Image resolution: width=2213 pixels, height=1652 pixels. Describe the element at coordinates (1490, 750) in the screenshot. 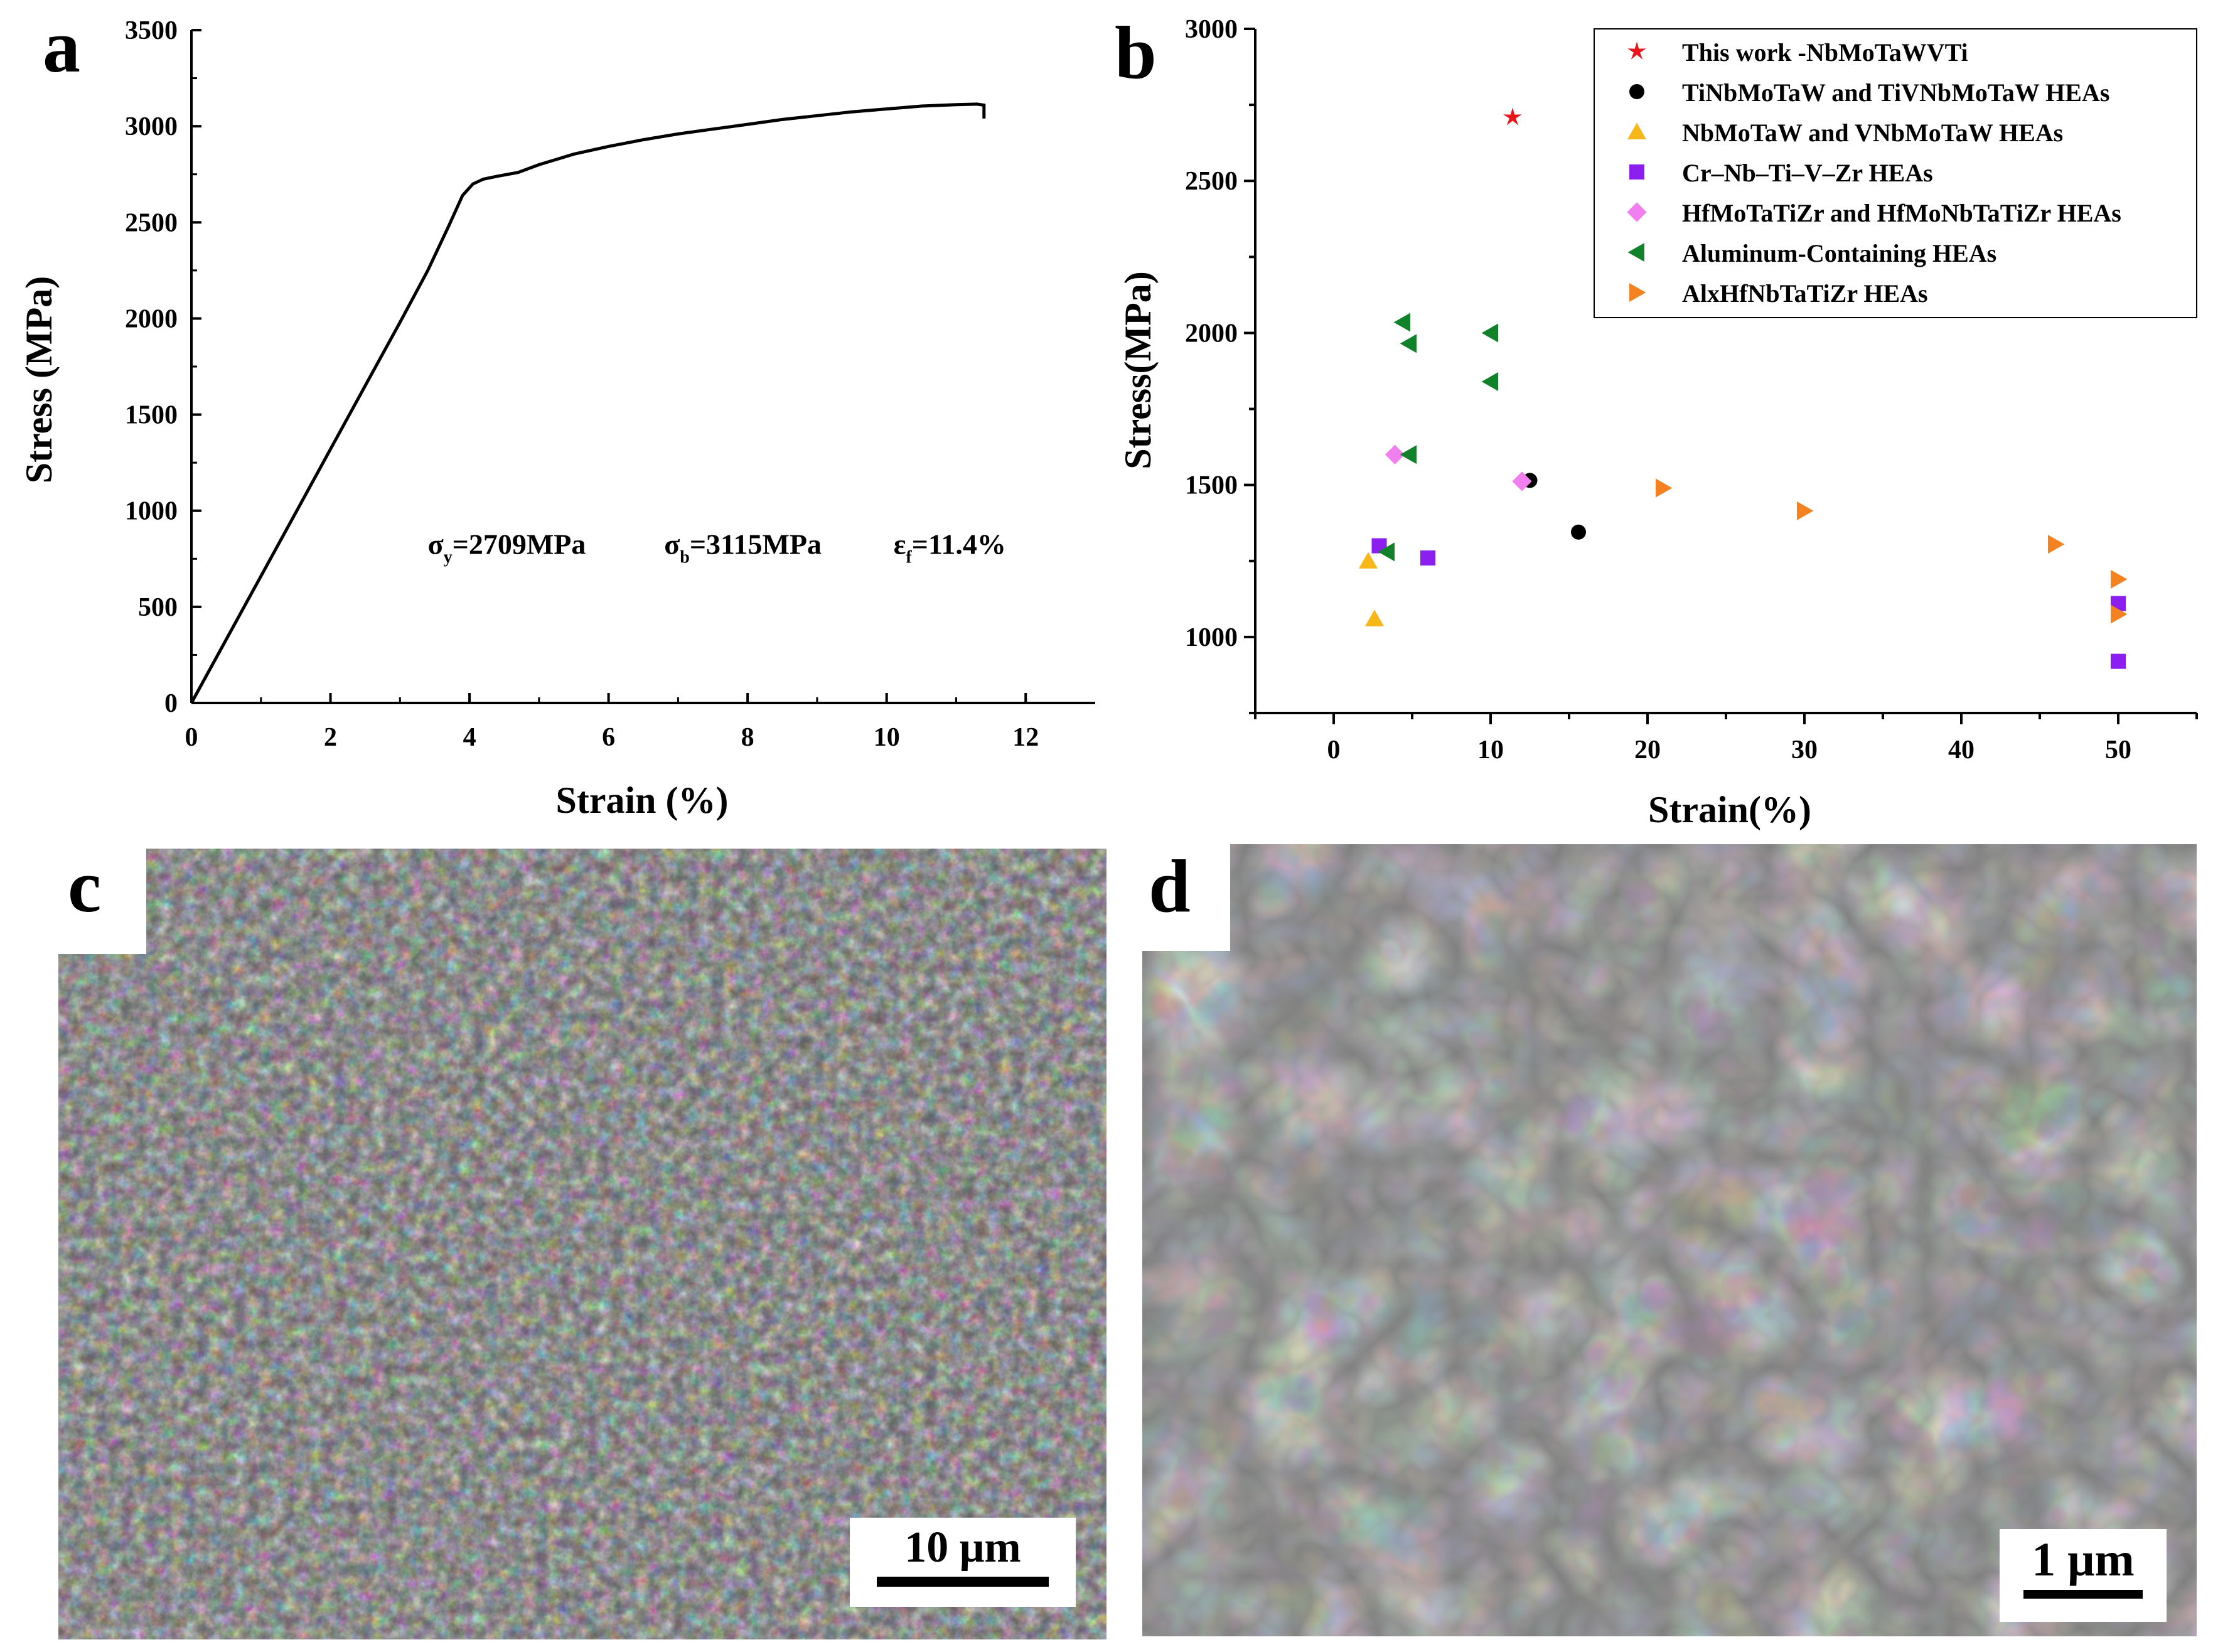

I see `chart-b-x-tick-label: 10` at that location.